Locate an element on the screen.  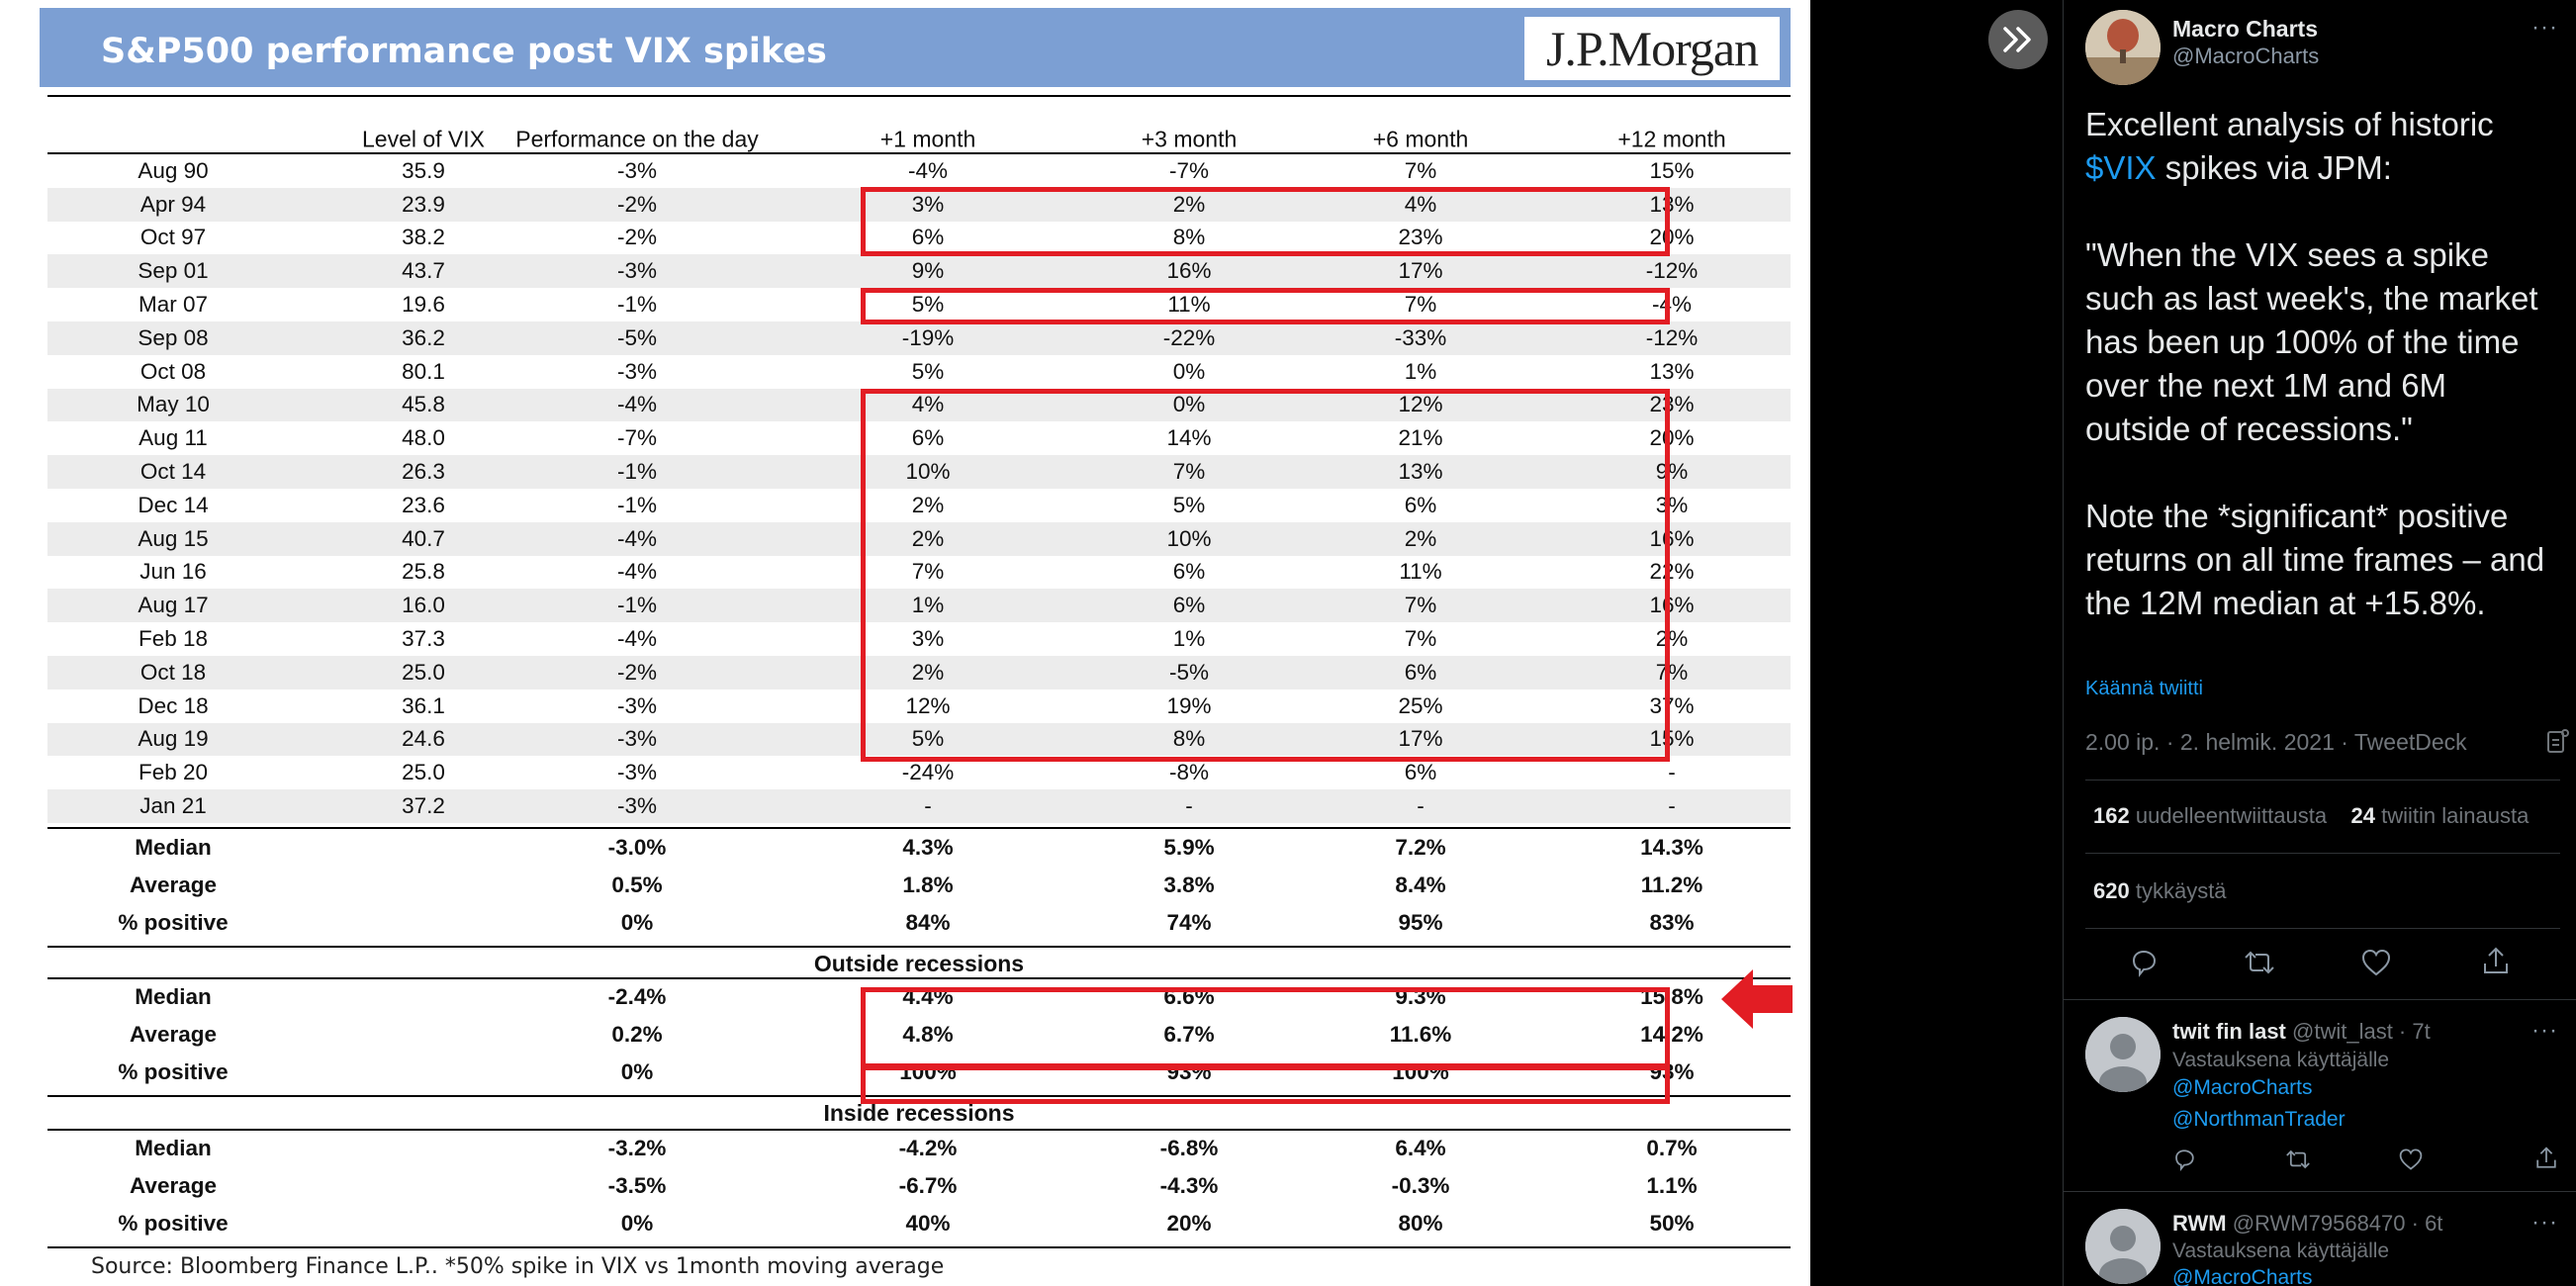
author-avatar is located at coordinates (2123, 47).